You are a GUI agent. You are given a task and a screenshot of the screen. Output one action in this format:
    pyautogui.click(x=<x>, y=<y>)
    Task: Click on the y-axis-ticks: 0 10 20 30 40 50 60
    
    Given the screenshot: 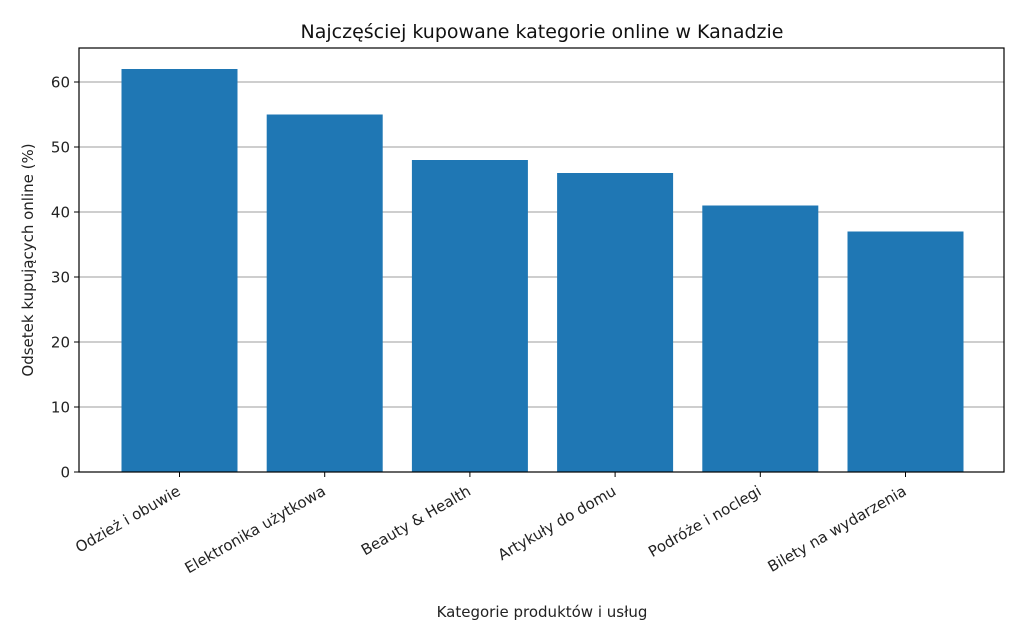 What is the action you would take?
    pyautogui.click(x=65, y=278)
    